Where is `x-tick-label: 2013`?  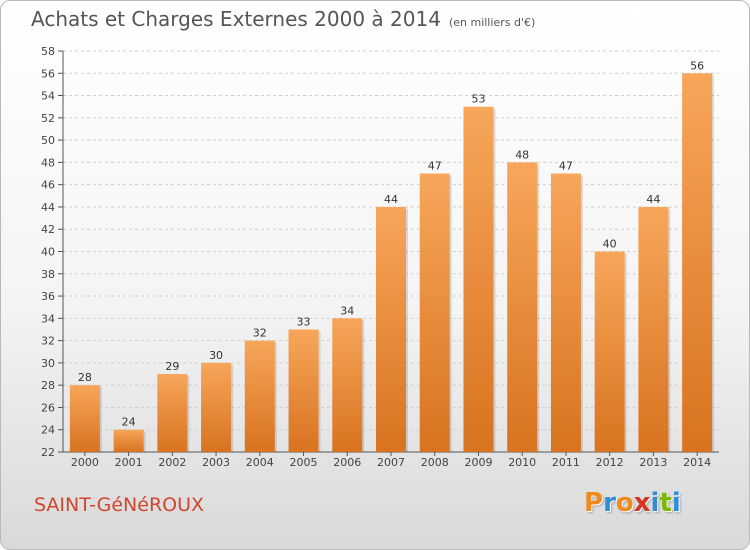
x-tick-label: 2013 is located at coordinates (653, 462).